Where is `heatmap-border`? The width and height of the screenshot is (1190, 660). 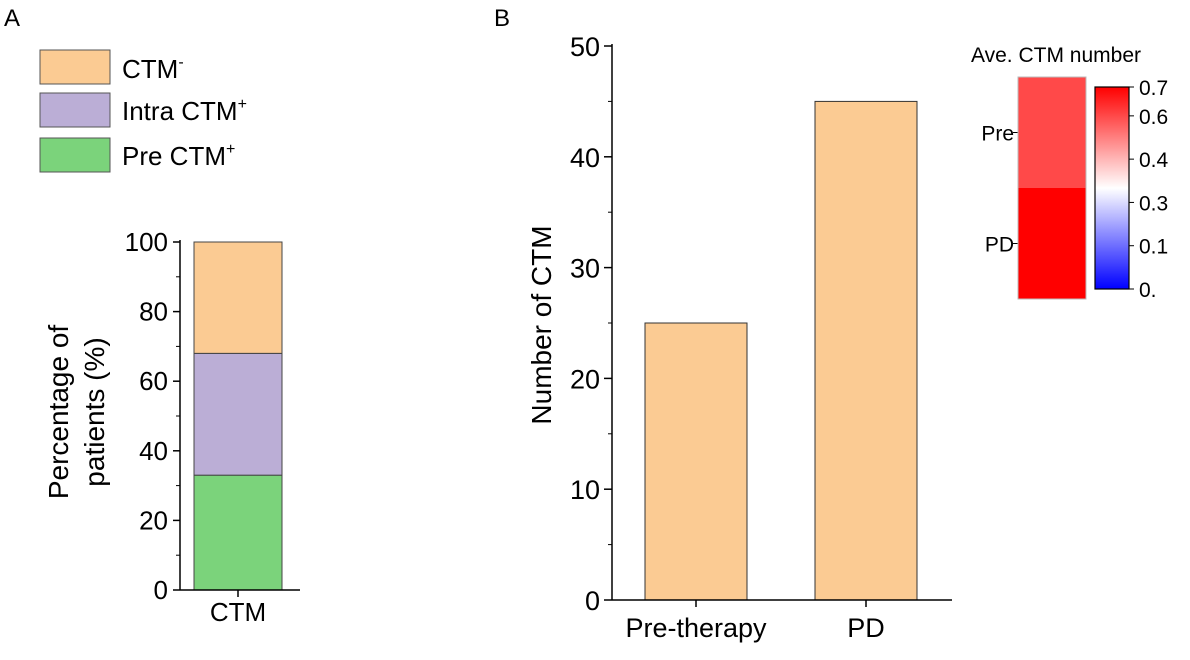
heatmap-border is located at coordinates (1052, 188).